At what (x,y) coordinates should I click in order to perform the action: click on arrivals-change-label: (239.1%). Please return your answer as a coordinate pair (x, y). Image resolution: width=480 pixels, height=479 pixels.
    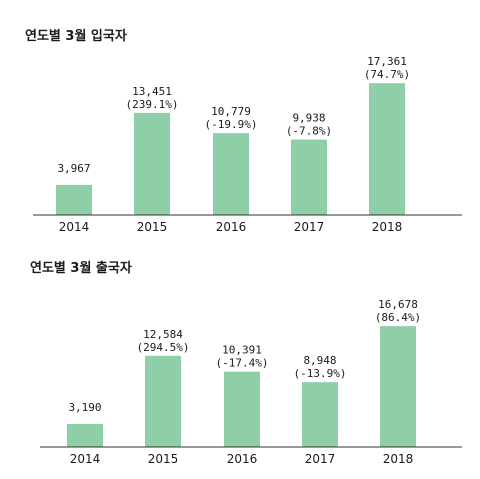
    Looking at the image, I should click on (152, 104).